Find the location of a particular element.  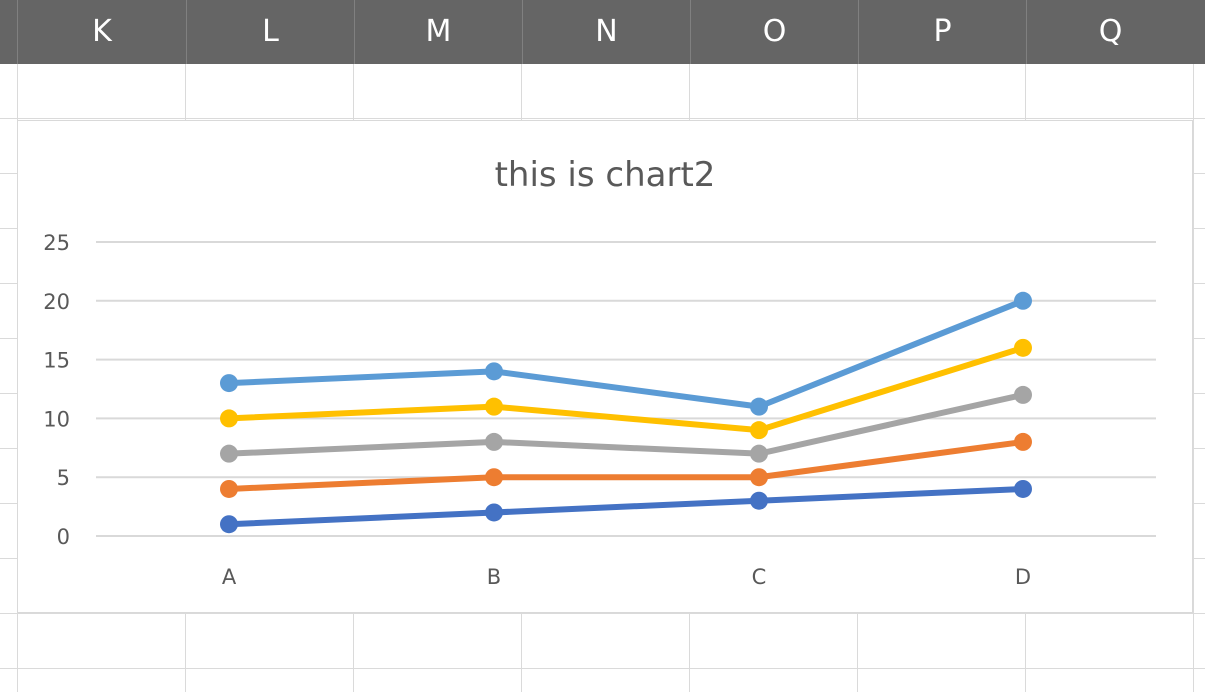

chart-title: this is chart2 is located at coordinates (605, 175).